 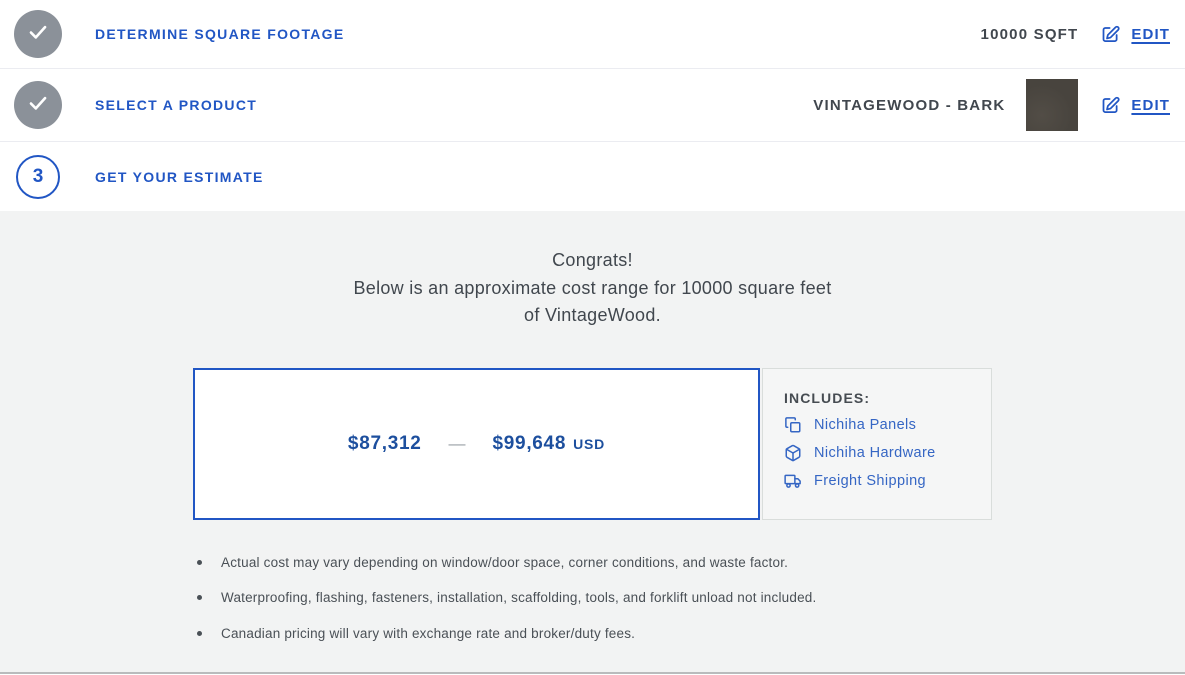 I want to click on includes-item-panels: Nichiha Panels, so click(x=882, y=425).